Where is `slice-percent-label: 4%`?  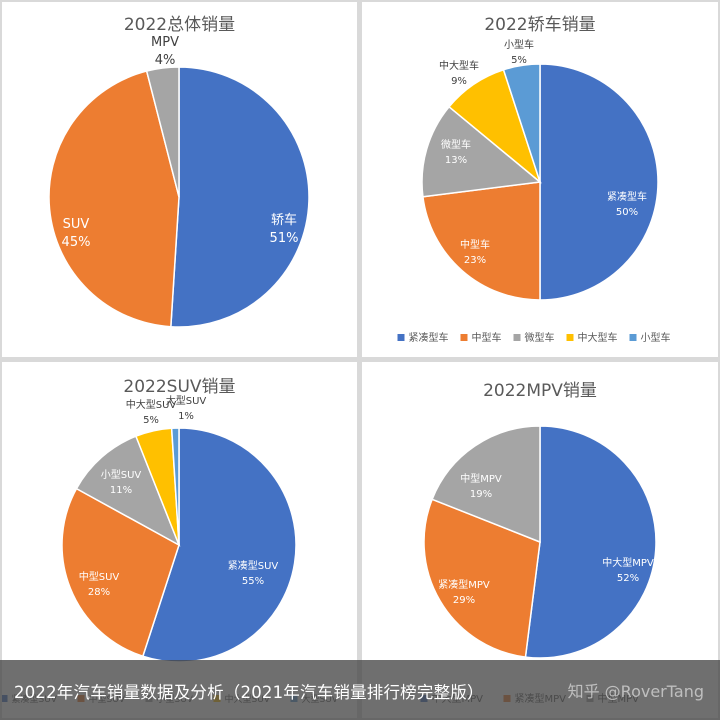
slice-percent-label: 4% is located at coordinates (165, 60).